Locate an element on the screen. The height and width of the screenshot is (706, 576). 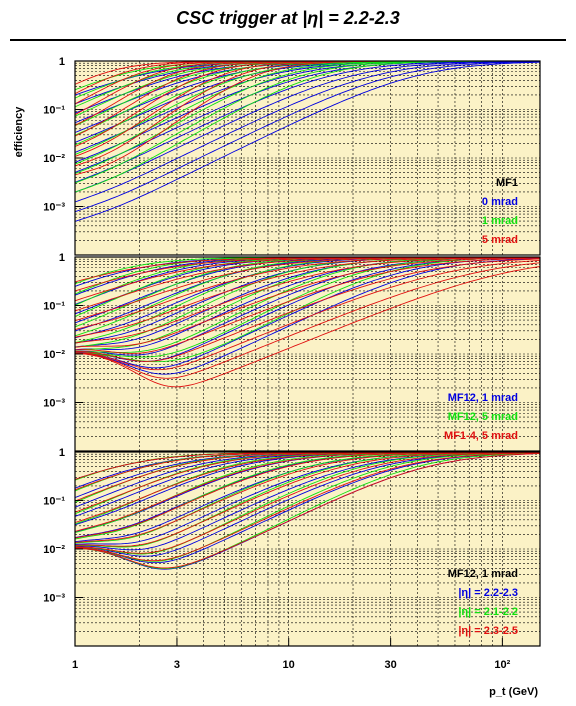
legend-entry-black: MF1 is located at coordinates (507, 183).